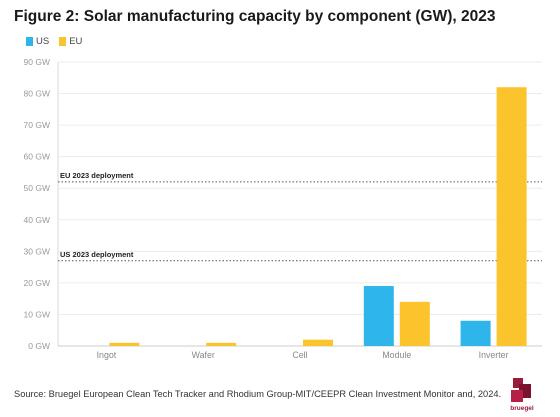  What do you see at coordinates (63, 41) in the screenshot?
I see `legend-swatch-eu` at bounding box center [63, 41].